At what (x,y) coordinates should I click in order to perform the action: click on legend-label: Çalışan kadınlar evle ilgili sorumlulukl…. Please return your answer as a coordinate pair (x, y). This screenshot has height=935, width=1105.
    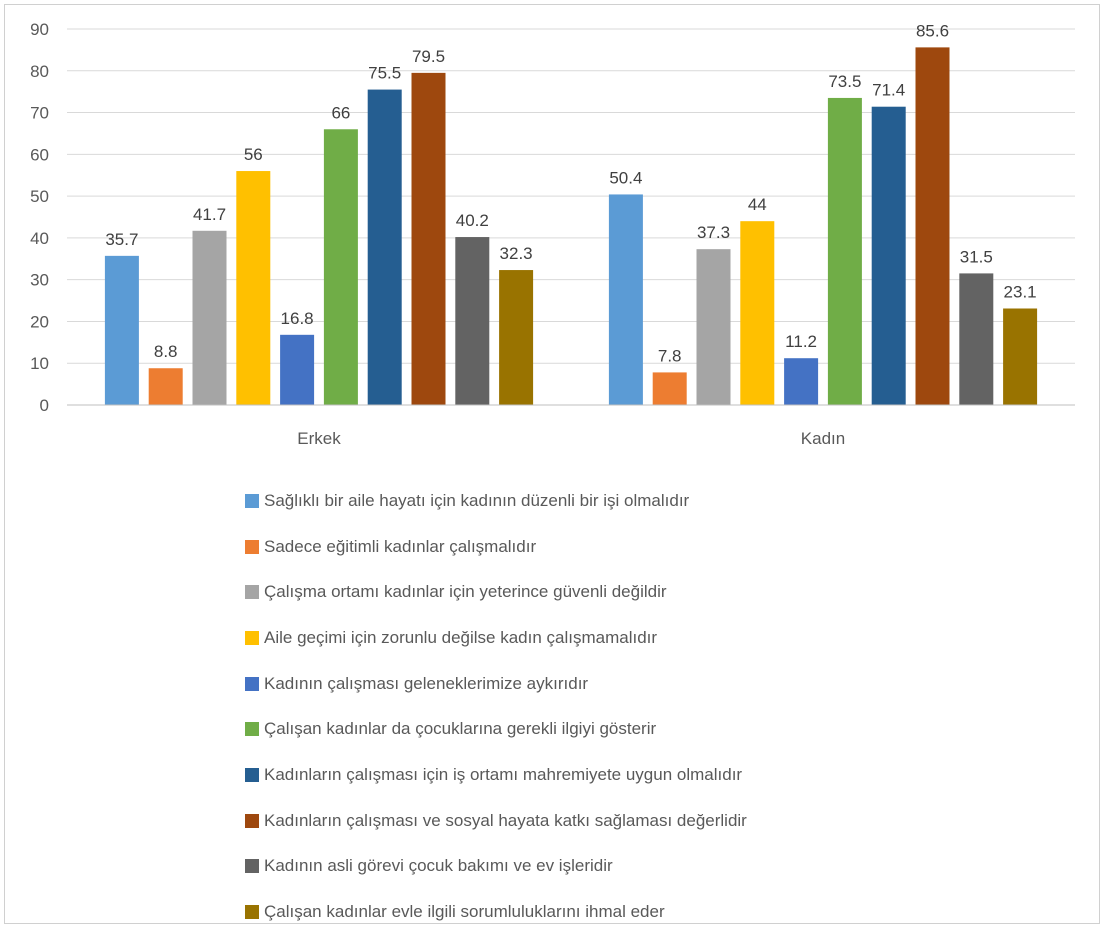
    Looking at the image, I should click on (464, 912).